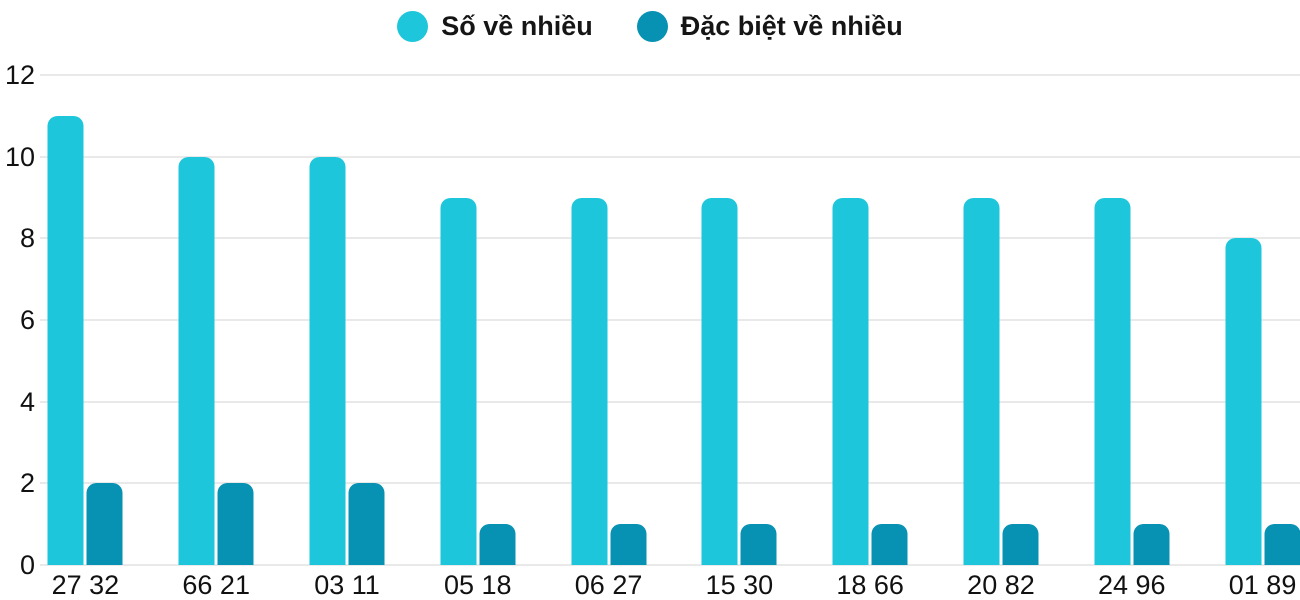  I want to click on bar-group: 03 11, so click(347, 337).